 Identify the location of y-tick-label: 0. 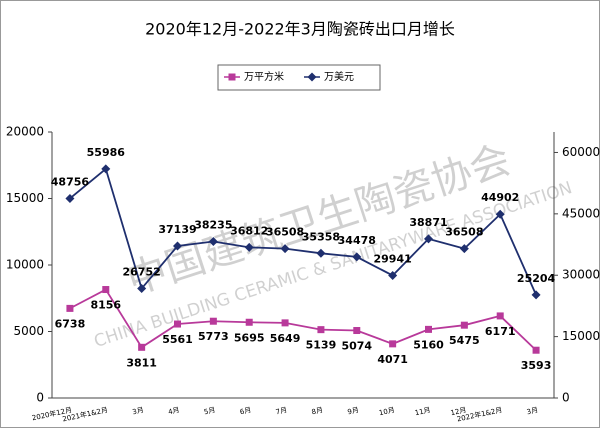
(40, 398).